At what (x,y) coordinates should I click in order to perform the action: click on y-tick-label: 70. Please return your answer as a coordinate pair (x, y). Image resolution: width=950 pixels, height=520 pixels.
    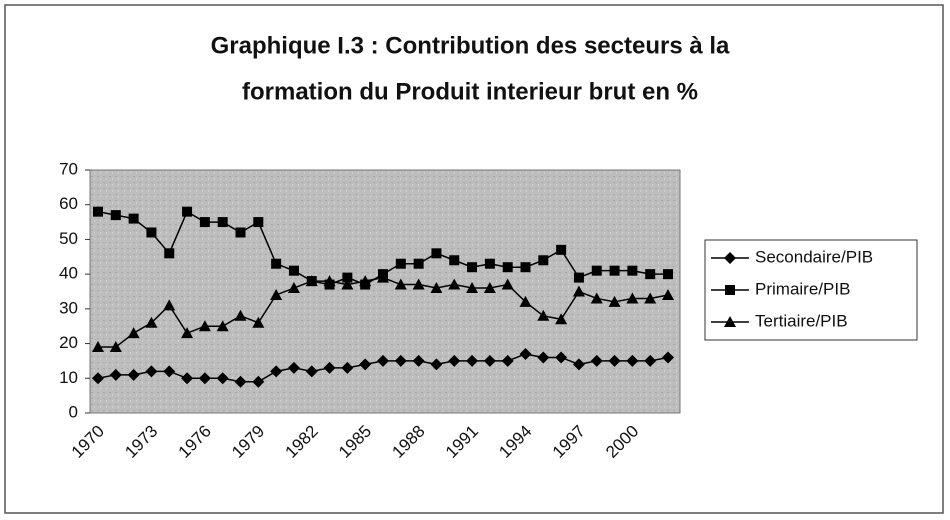
    Looking at the image, I should click on (68, 168).